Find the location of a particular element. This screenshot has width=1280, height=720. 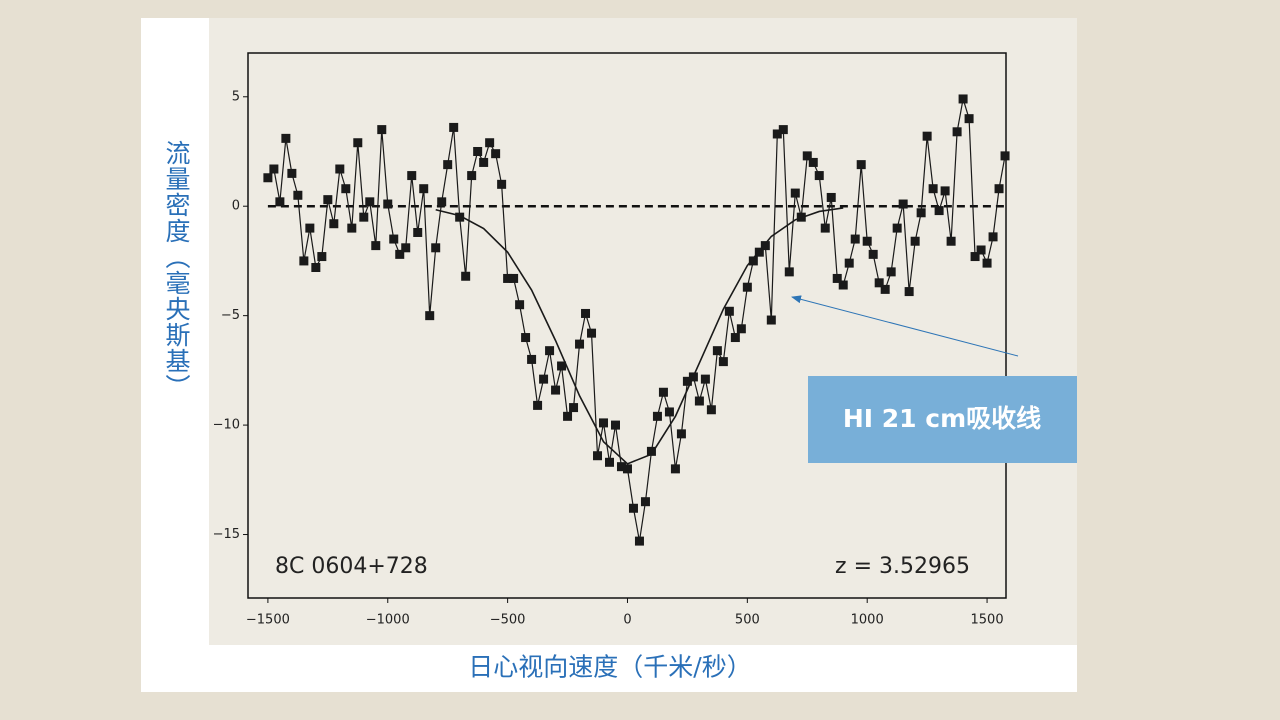

fit-curve is located at coordinates (639, 336).